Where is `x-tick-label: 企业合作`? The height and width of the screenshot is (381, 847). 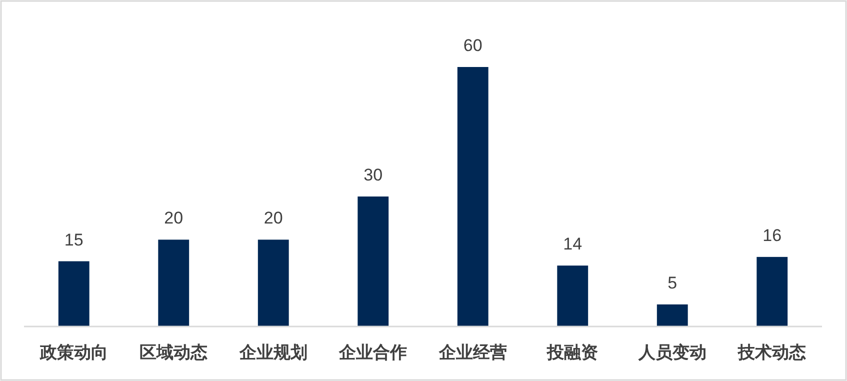 x-tick-label: 企业合作 is located at coordinates (373, 352).